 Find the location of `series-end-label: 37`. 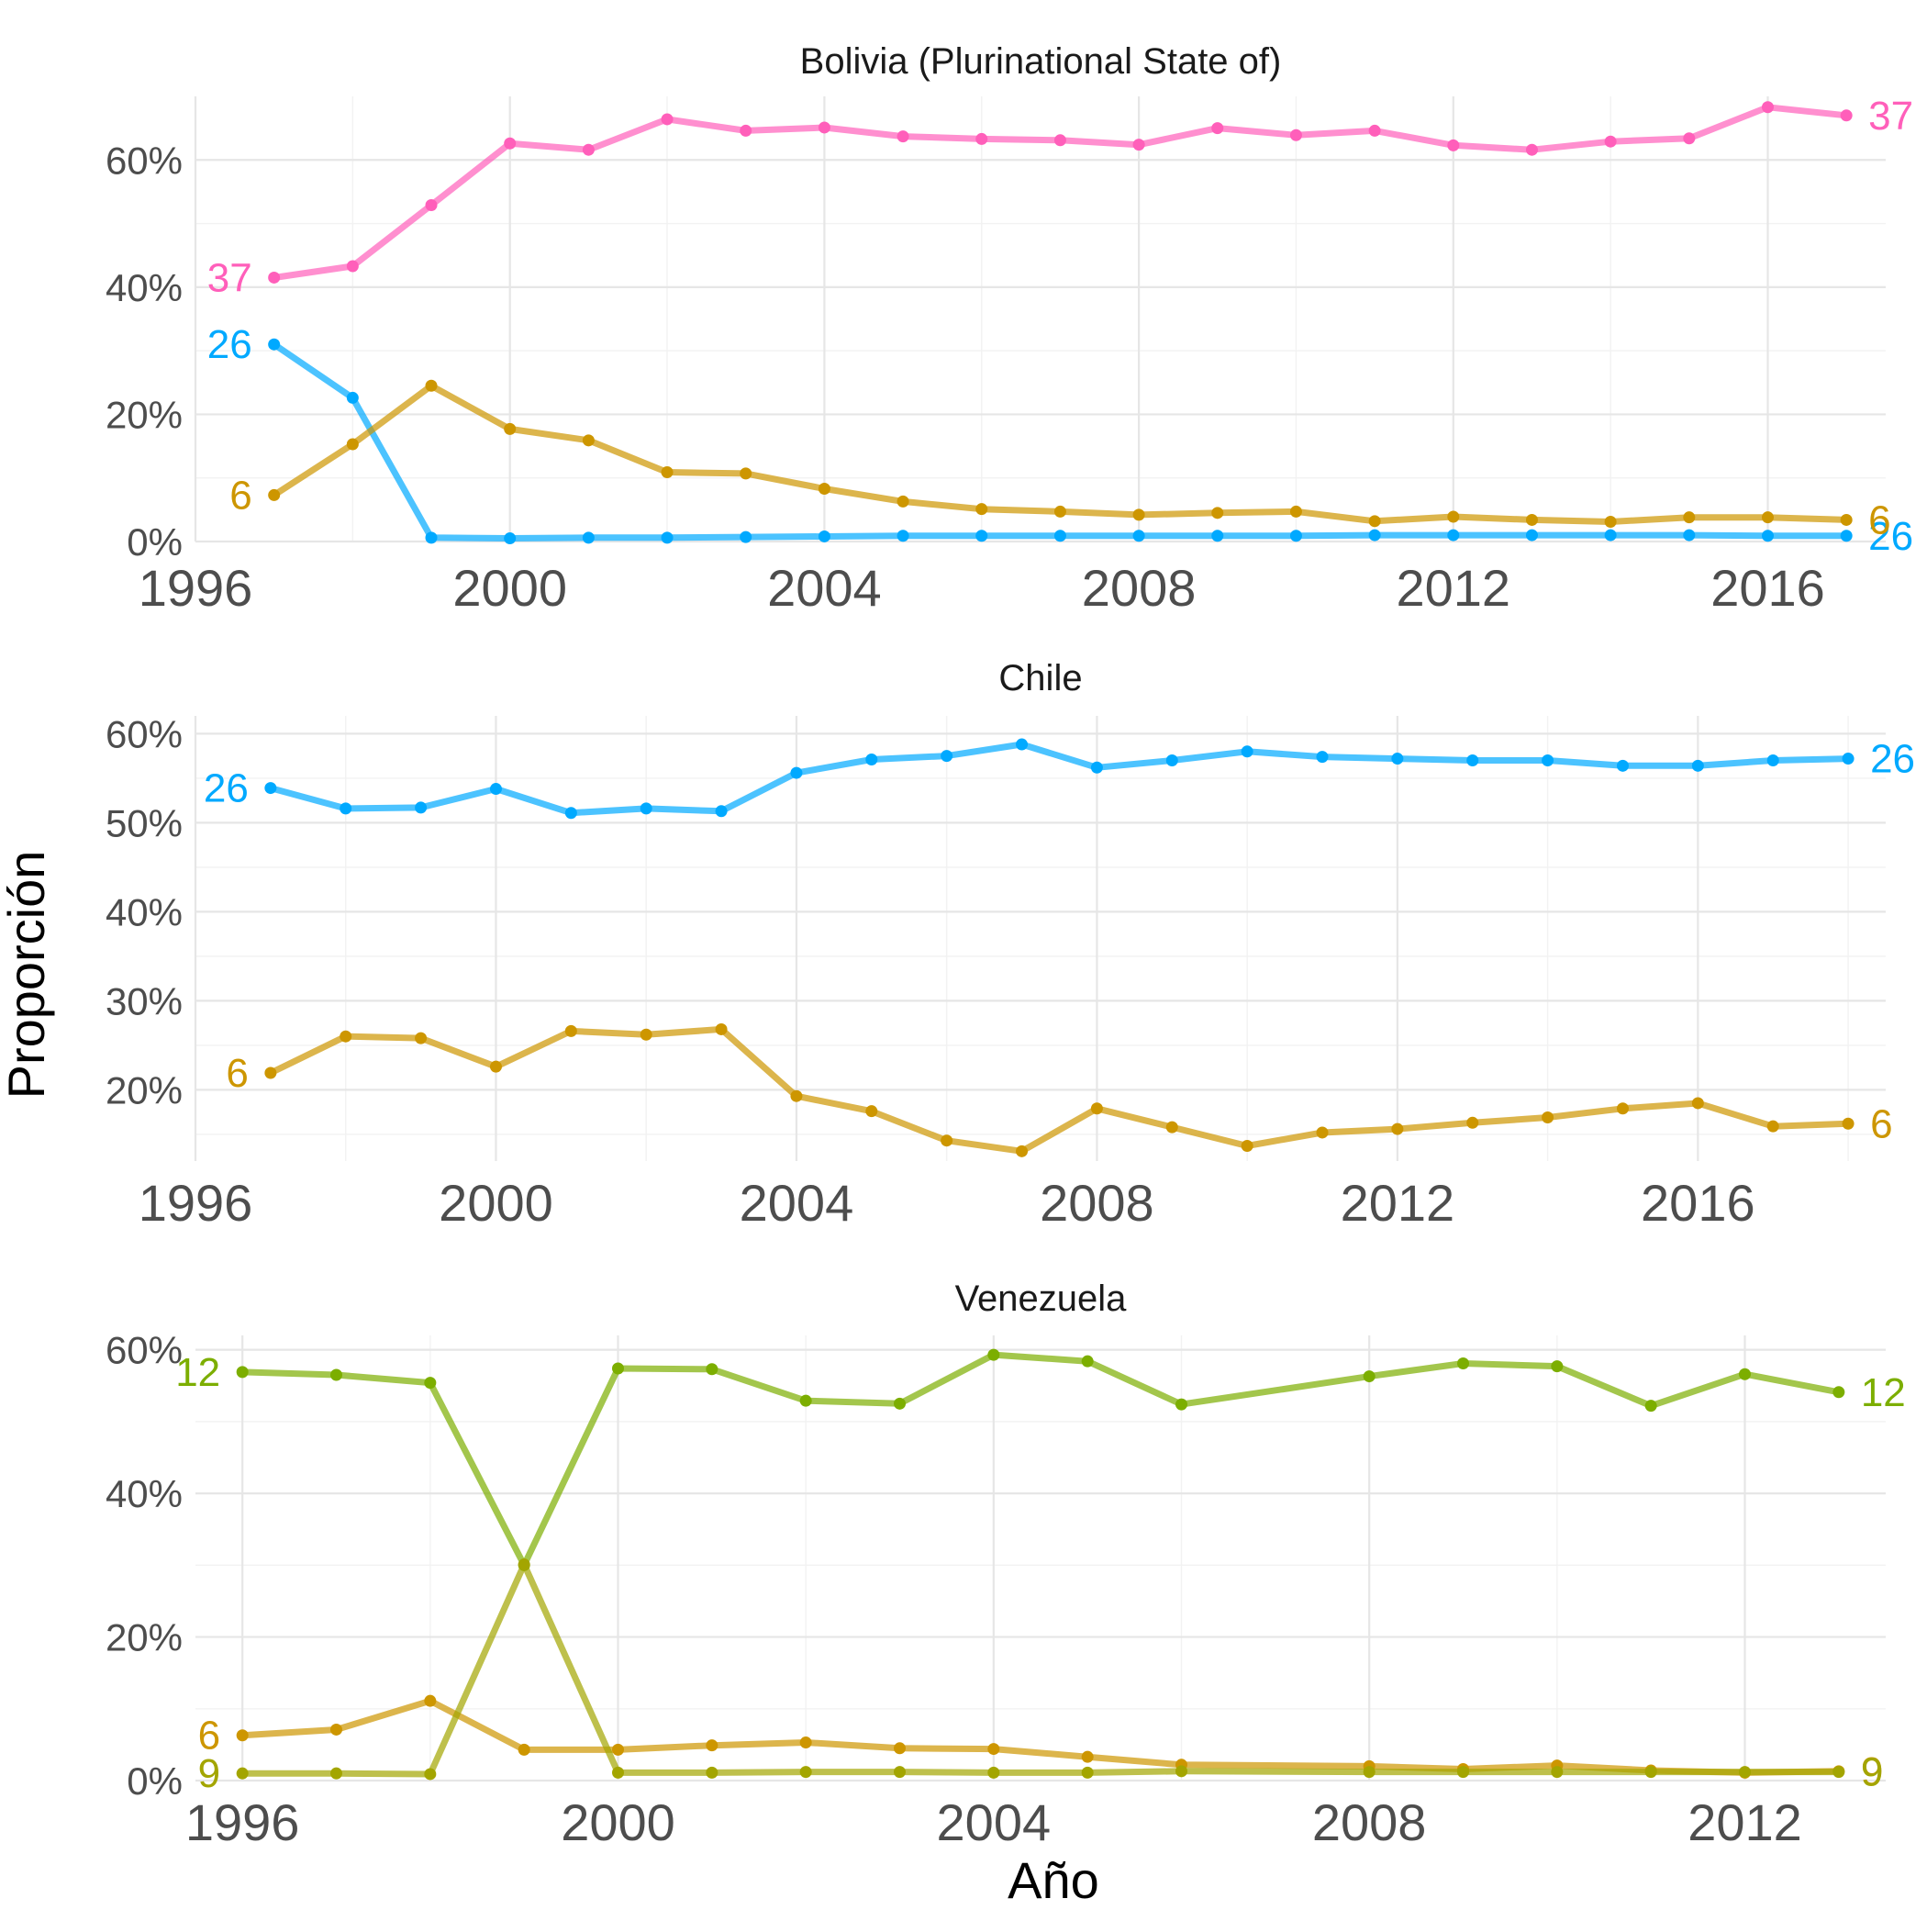

series-end-label: 37 is located at coordinates (1890, 116).